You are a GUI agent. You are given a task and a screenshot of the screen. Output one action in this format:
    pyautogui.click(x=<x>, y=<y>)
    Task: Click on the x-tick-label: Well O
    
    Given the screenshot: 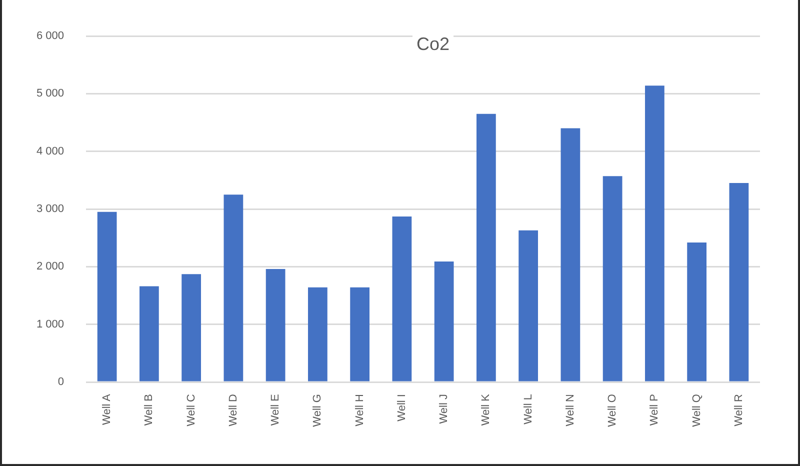 What is the action you would take?
    pyautogui.click(x=612, y=410)
    